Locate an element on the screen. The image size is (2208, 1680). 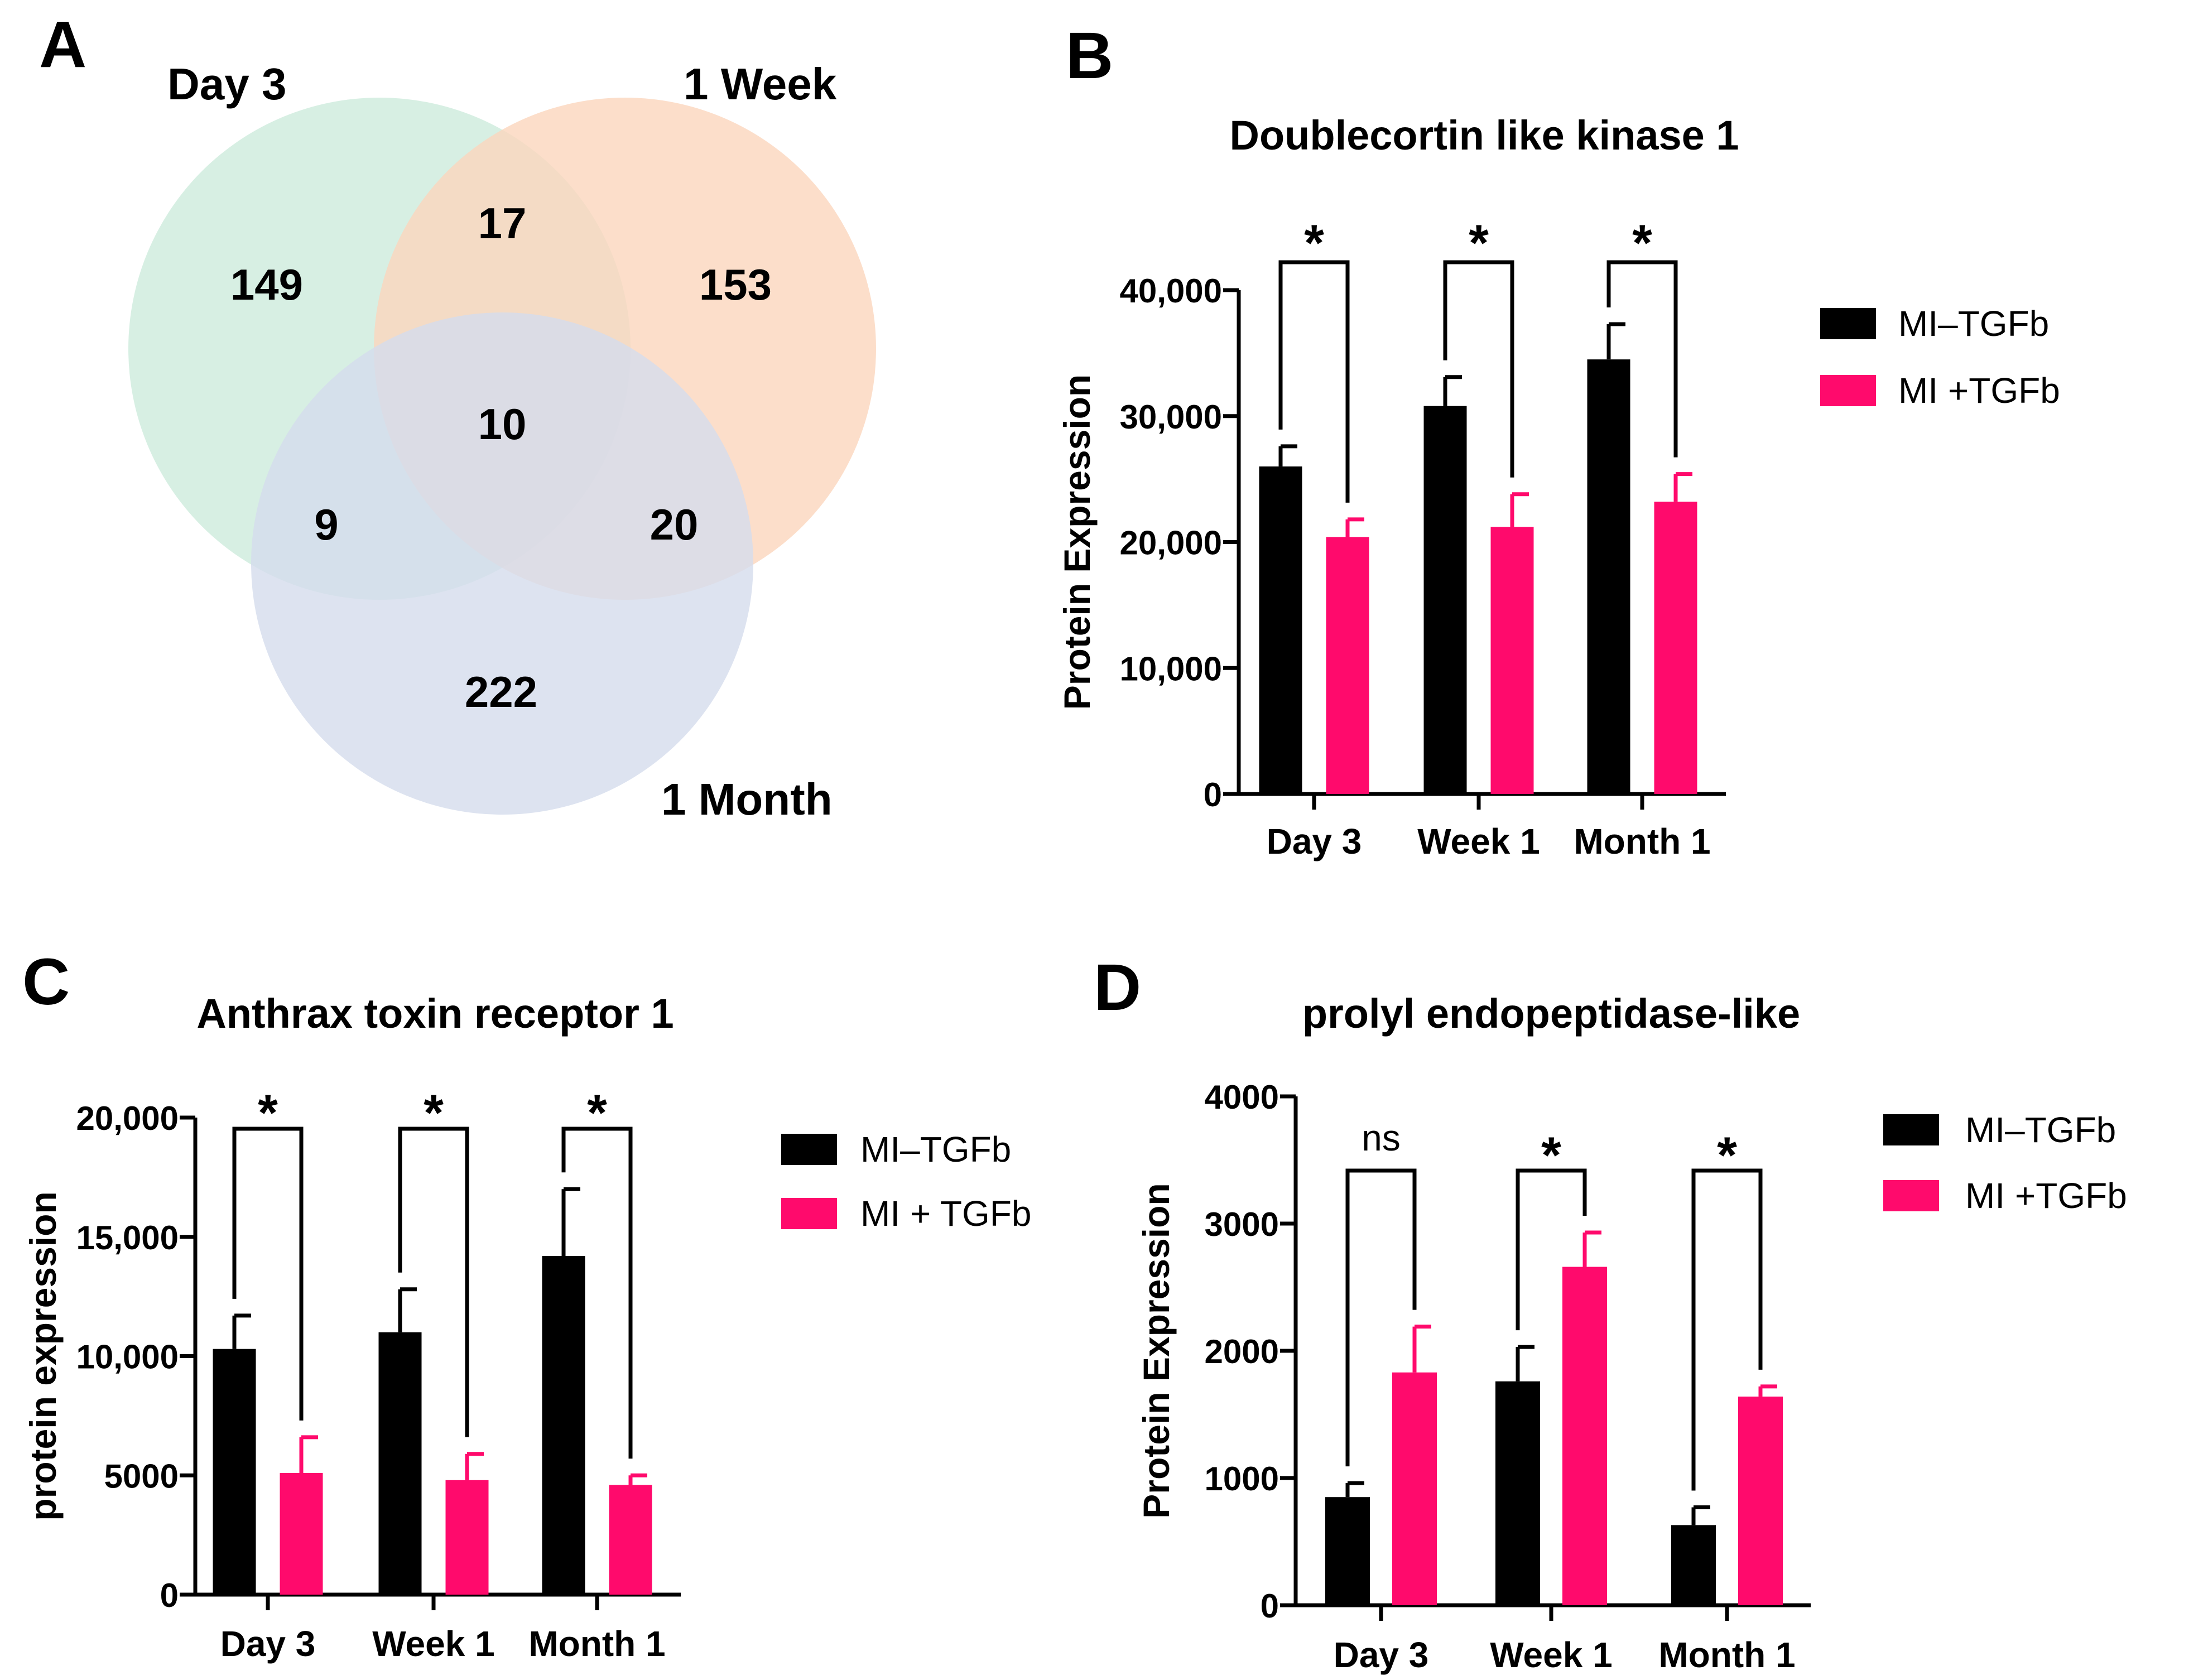
venn-circle-month1 is located at coordinates (502, 564).